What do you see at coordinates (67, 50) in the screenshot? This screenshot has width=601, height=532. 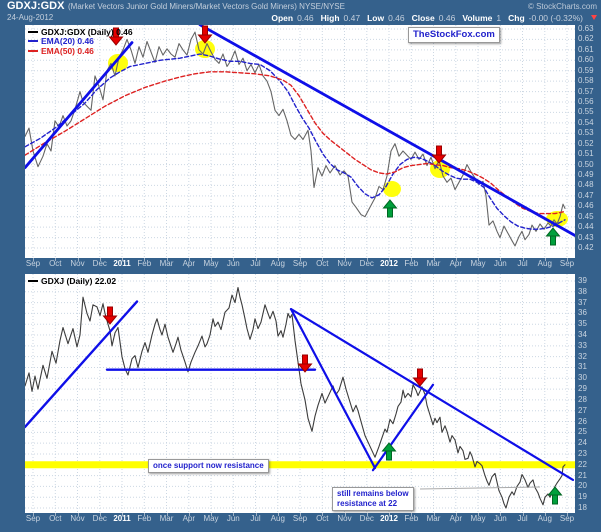 I see `legend-label: EMA(50) 0.46` at bounding box center [67, 50].